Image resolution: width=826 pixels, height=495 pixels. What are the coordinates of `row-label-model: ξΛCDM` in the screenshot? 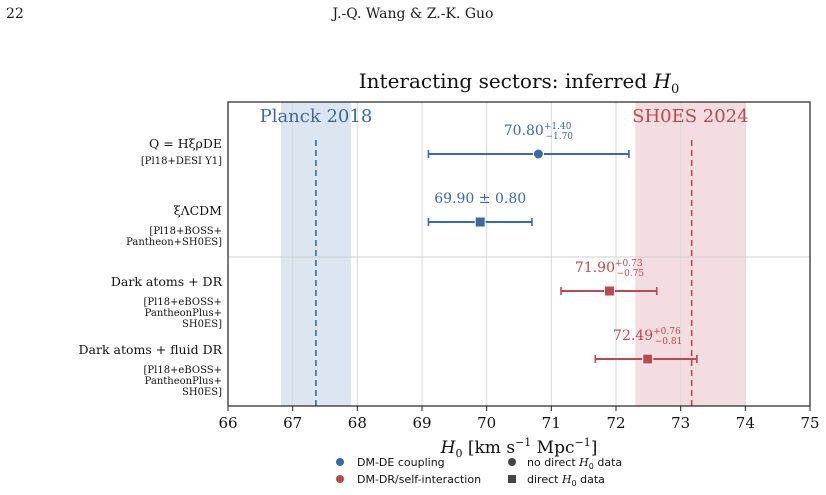 It's located at (198, 210).